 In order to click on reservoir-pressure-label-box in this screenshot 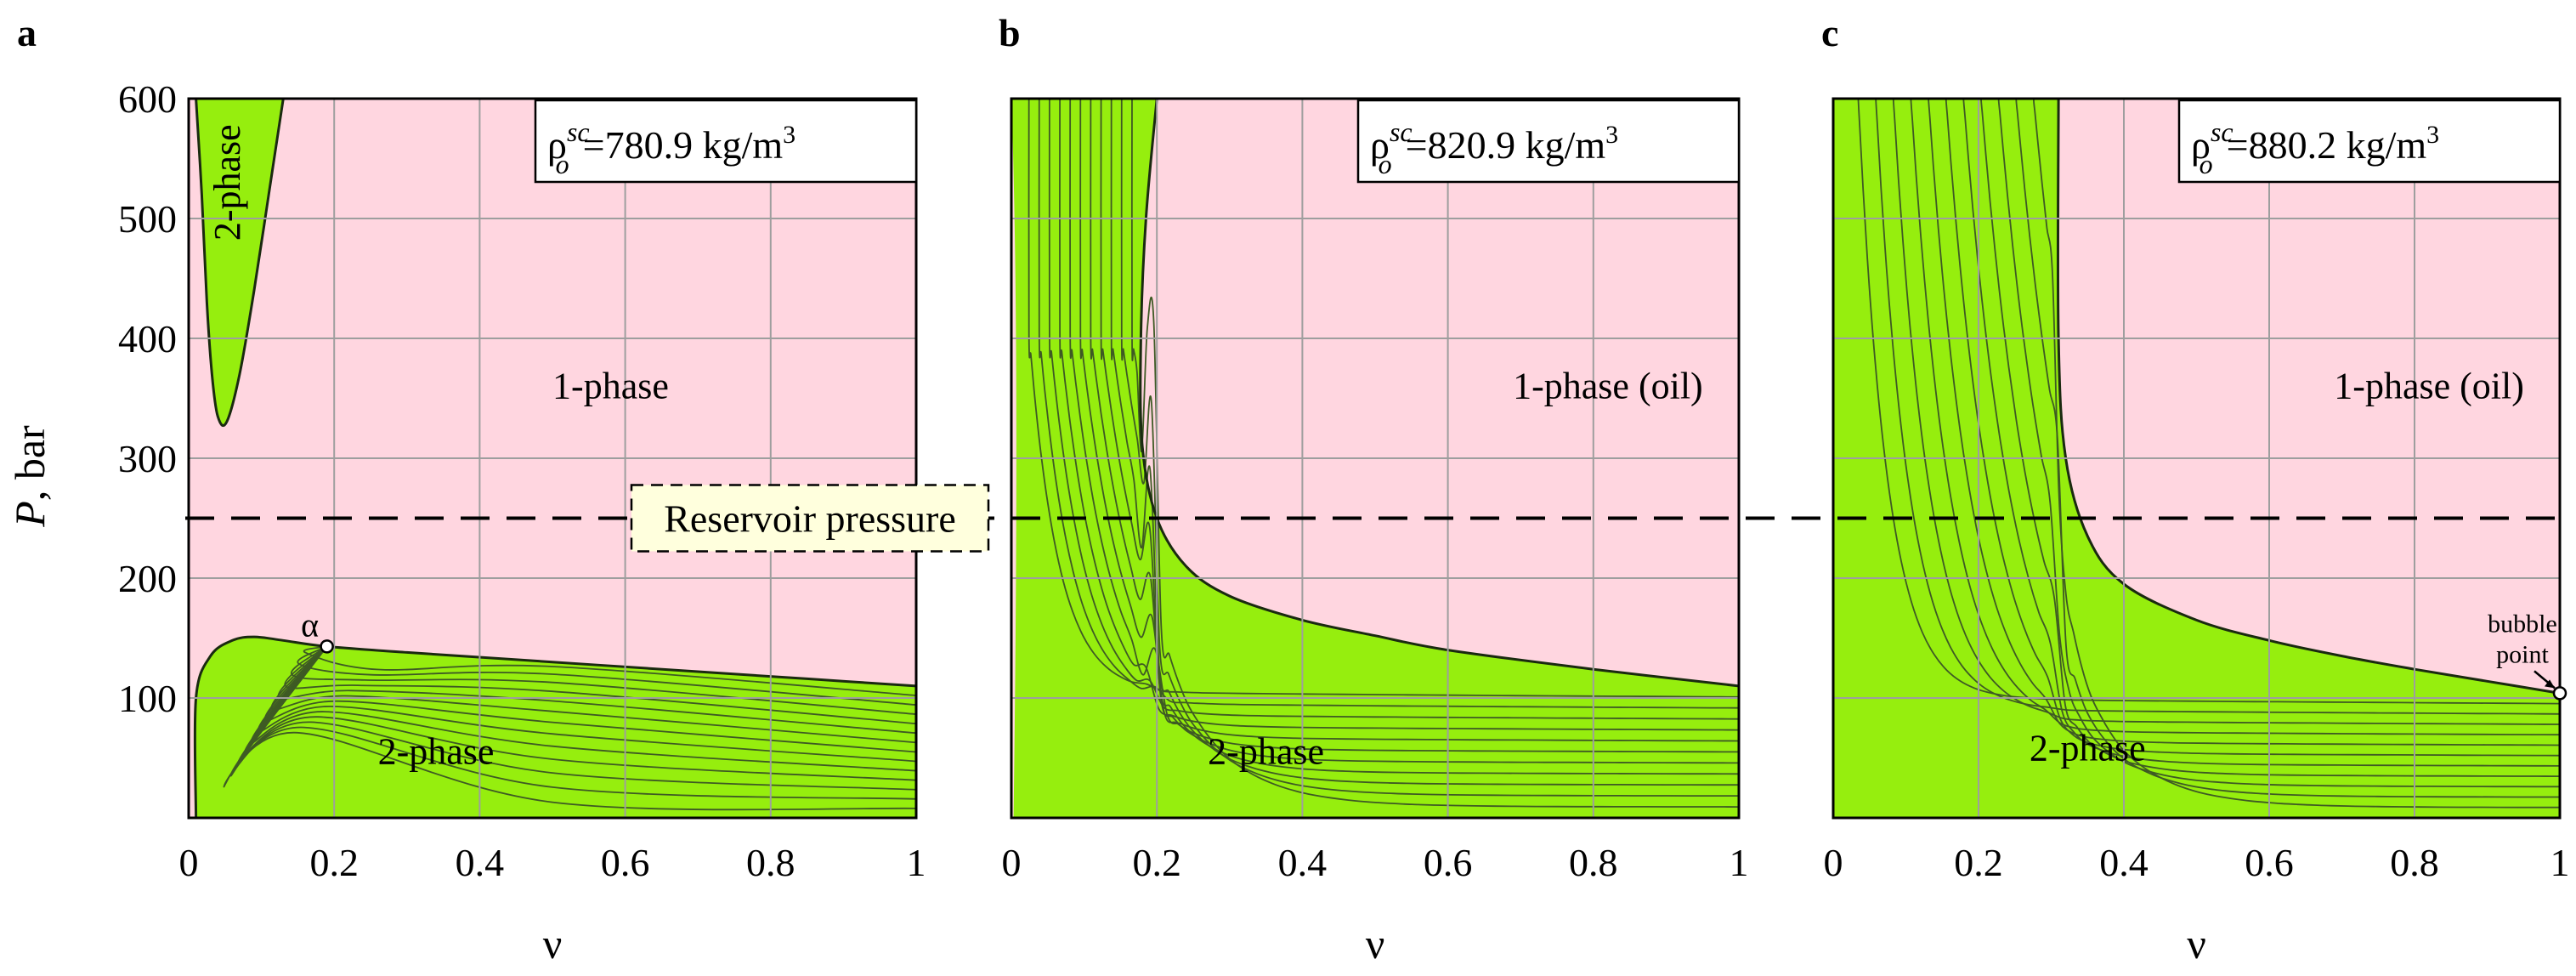, I will do `click(810, 518)`.